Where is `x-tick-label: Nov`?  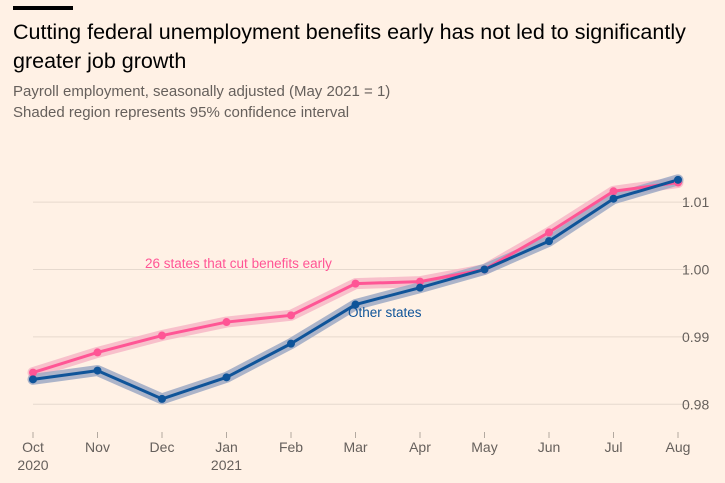 x-tick-label: Nov is located at coordinates (97, 447).